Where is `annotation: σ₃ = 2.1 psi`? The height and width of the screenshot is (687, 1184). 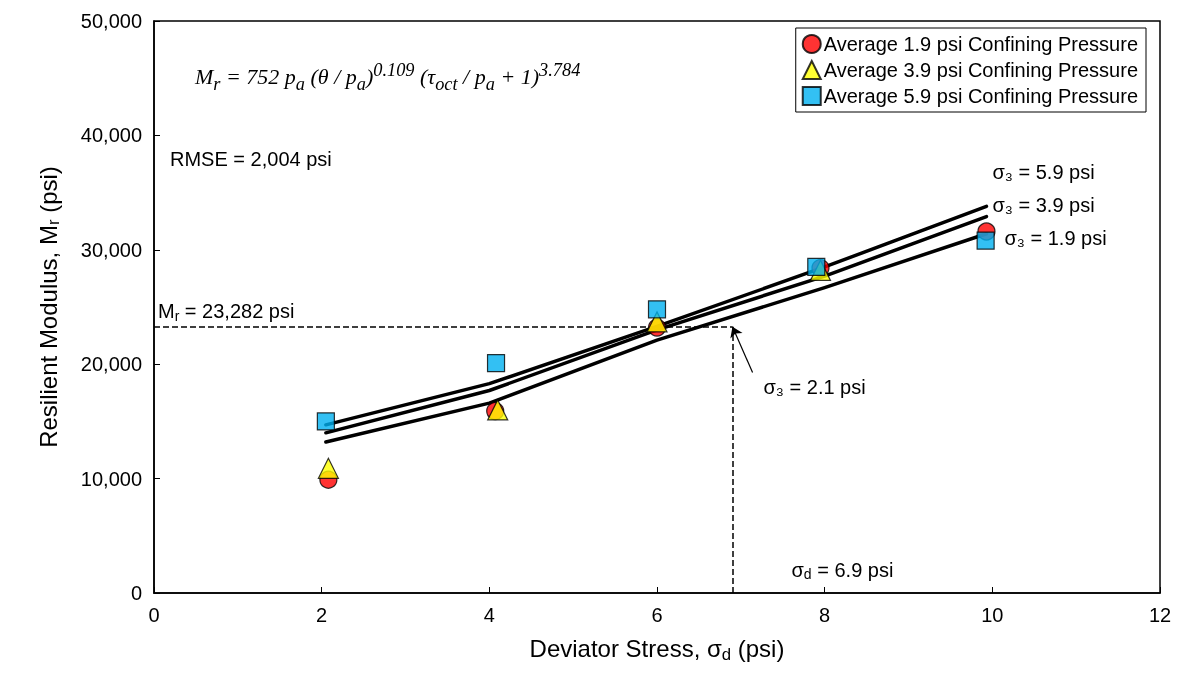 annotation: σ₃ = 2.1 psi is located at coordinates (814, 386).